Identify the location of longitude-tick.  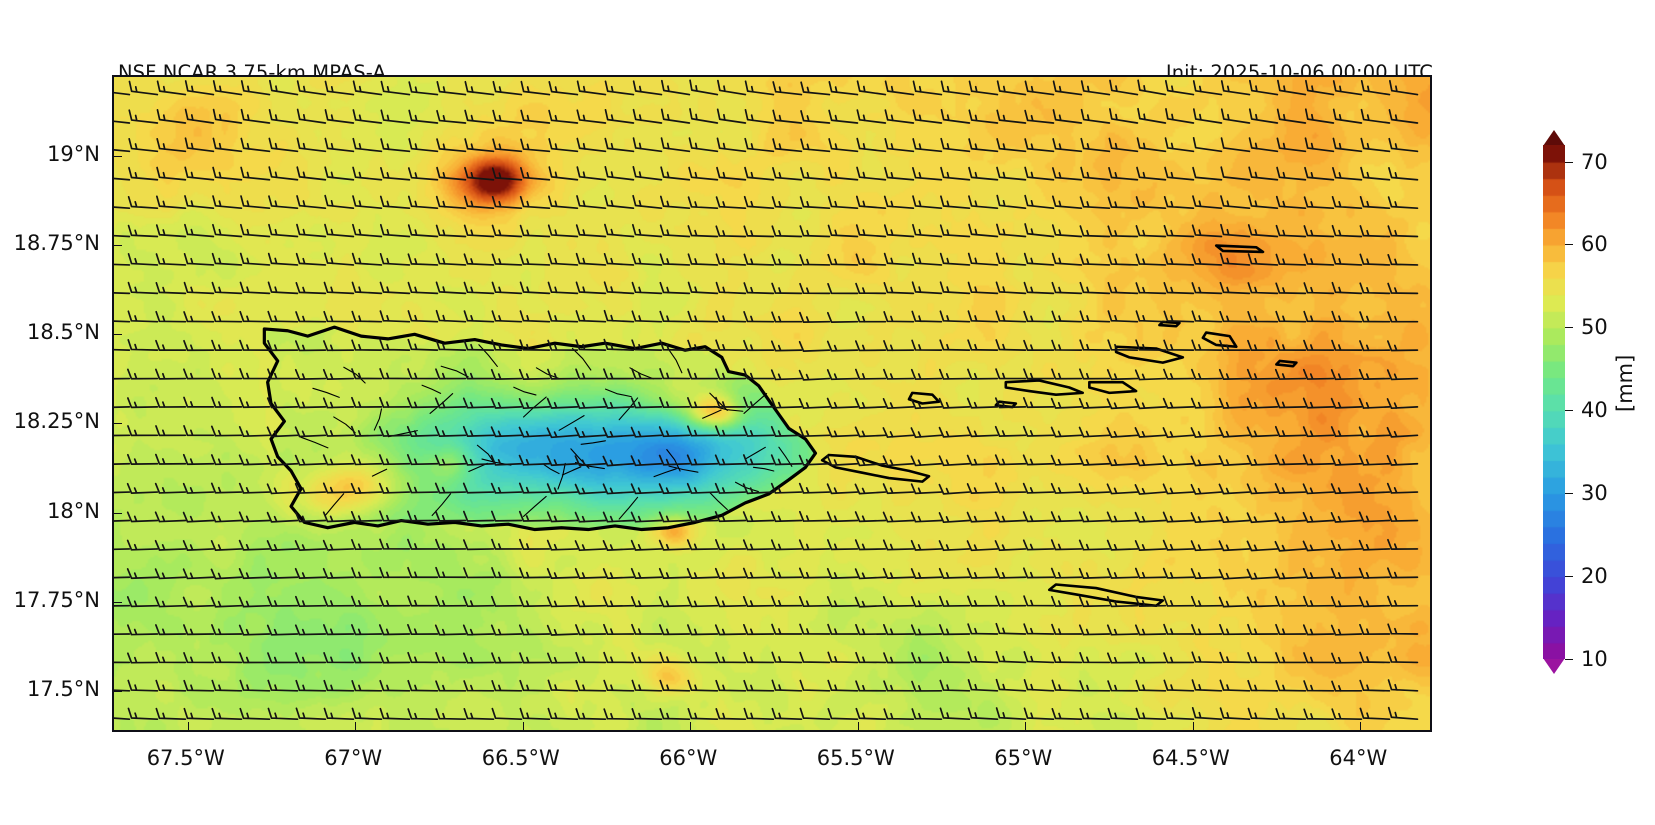
(1026, 726).